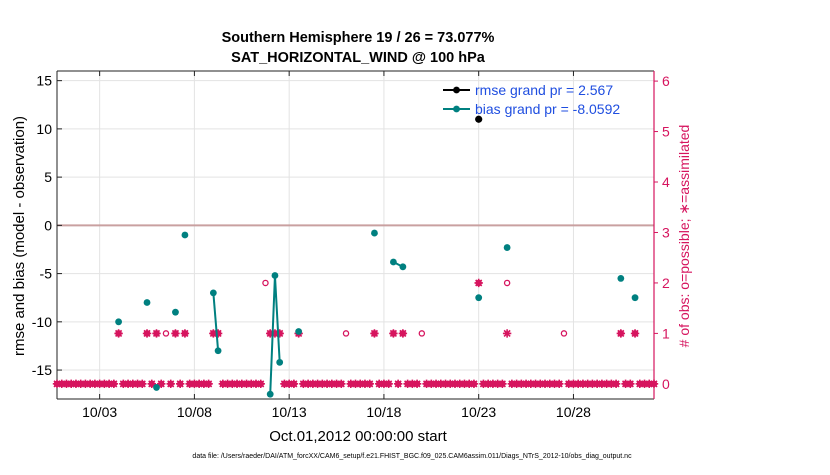 This screenshot has width=830, height=475. Describe the element at coordinates (358, 38) in the screenshot. I see `chart-title-line-1: Southern Hemisphere 19 / 26 = 73.077%` at that location.